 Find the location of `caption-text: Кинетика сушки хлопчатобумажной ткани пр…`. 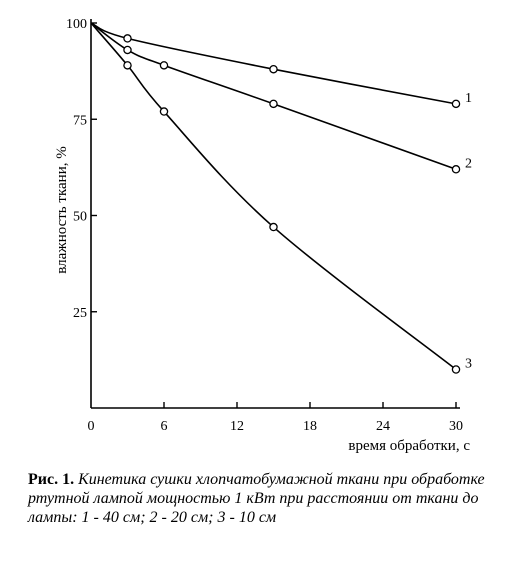

caption-text: Кинетика сушки хлопчатобумажной ткани пр… is located at coordinates (256, 498).